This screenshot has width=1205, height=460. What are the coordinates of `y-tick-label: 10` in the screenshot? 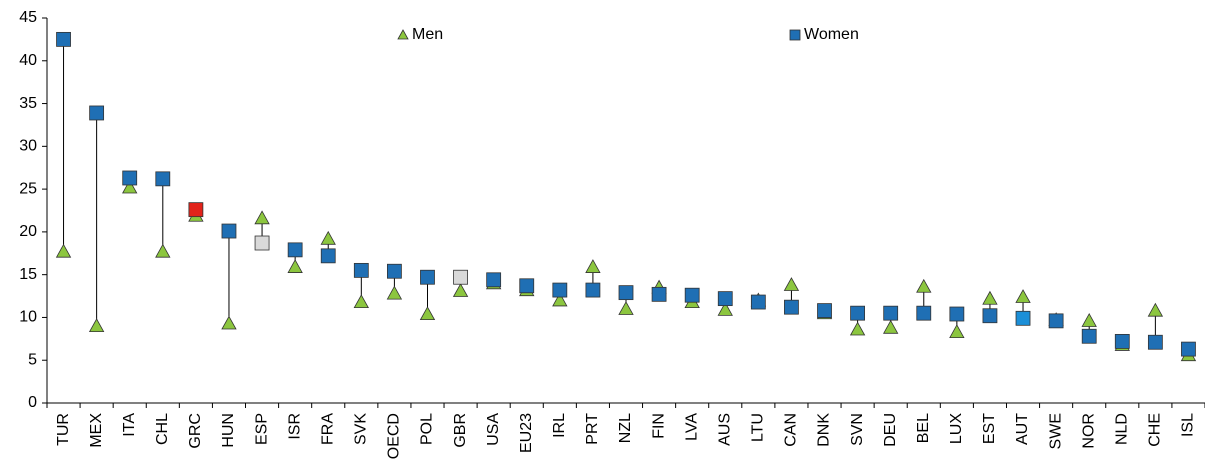 It's located at (28, 317).